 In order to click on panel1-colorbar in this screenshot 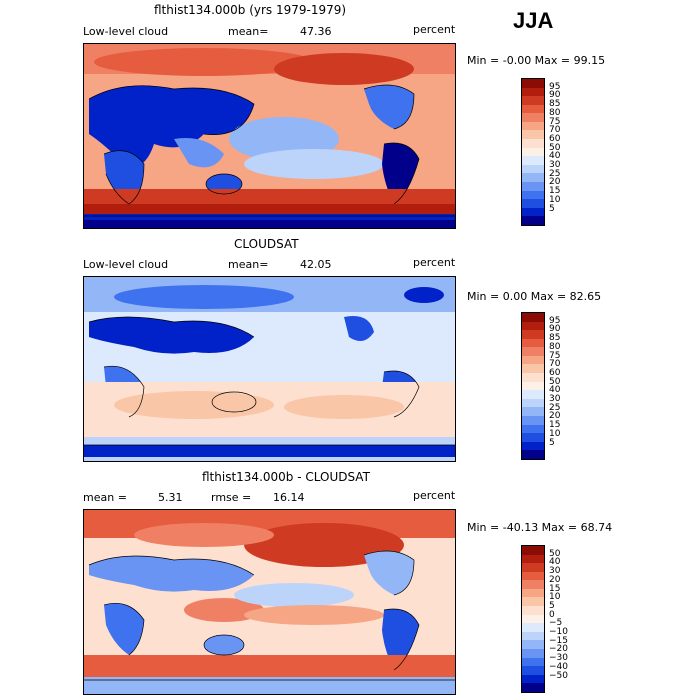, I will do `click(533, 152)`.